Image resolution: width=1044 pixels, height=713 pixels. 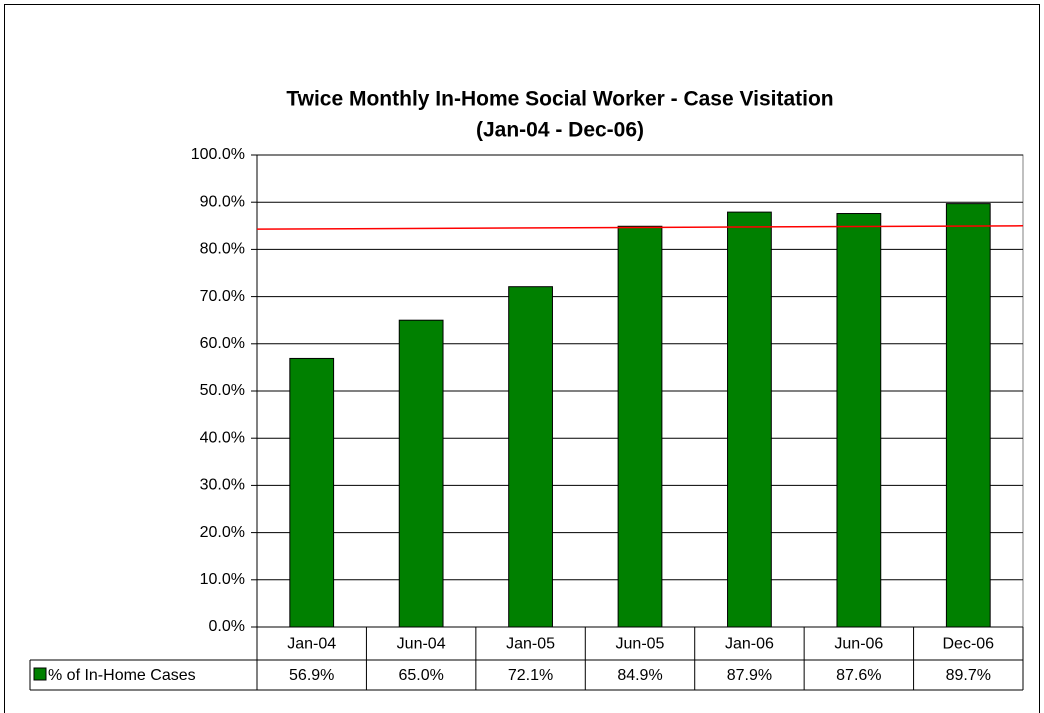 I want to click on y-tick-label: 10.0%, so click(x=222, y=579).